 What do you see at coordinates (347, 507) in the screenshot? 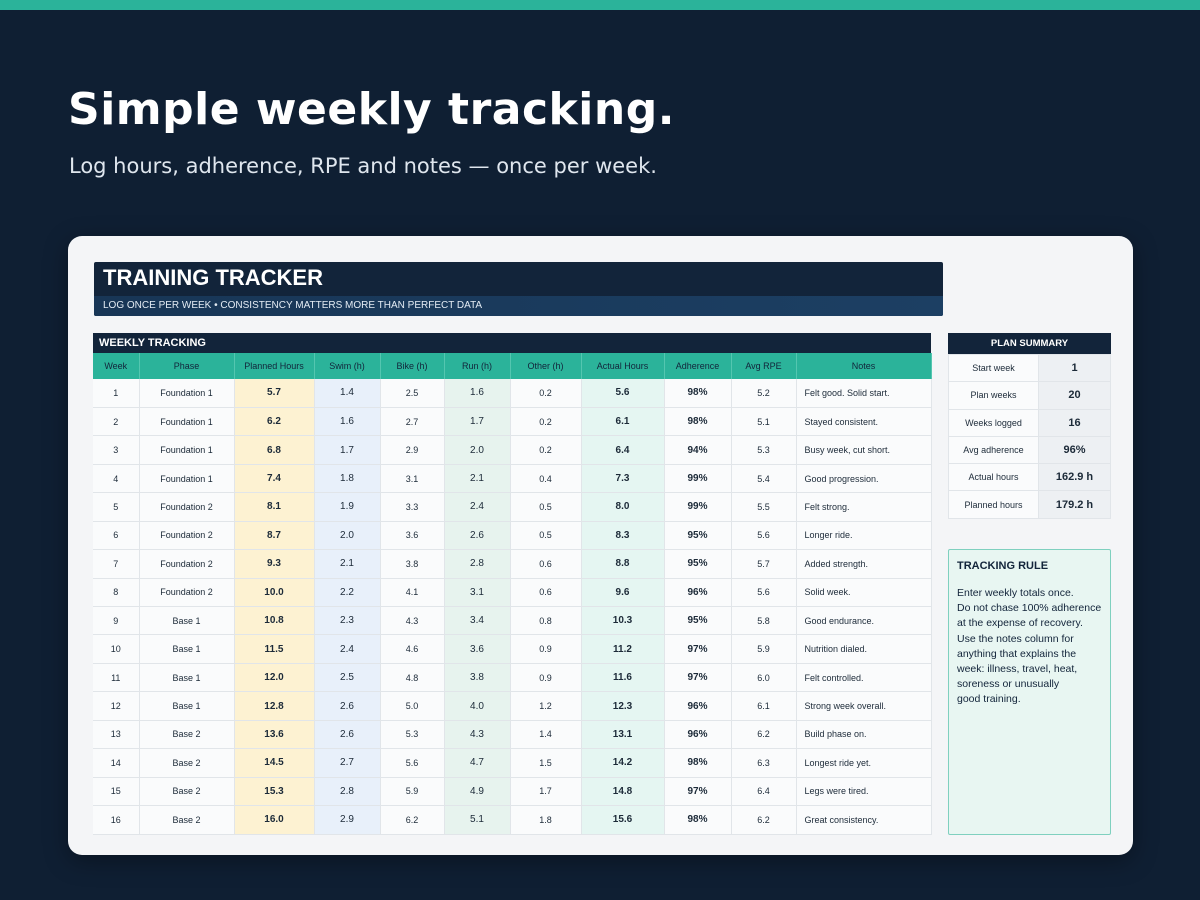
I see `table-cell: 1.9` at bounding box center [347, 507].